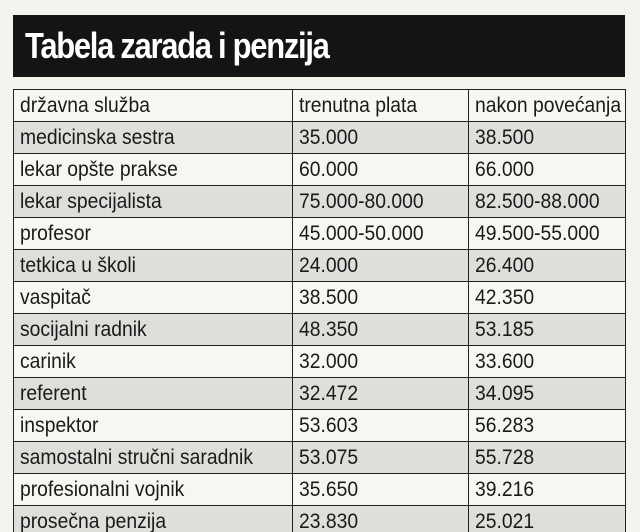  I want to click on table-row: referent 32.472 34.095, so click(319, 393).